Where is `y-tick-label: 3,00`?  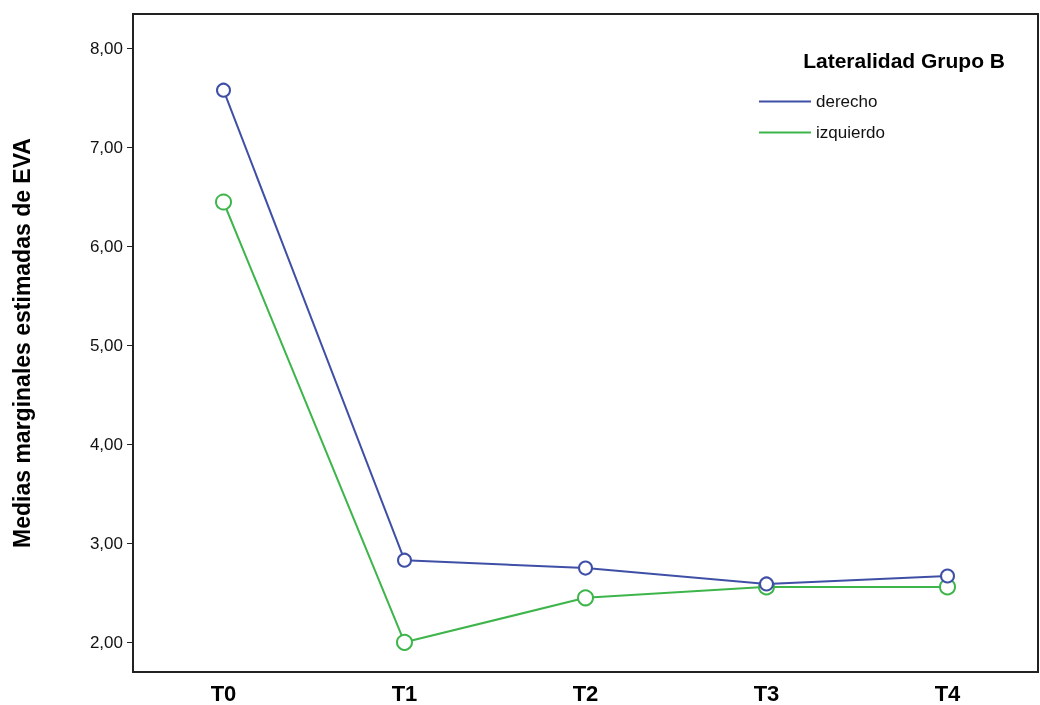
y-tick-label: 3,00 is located at coordinates (106, 543).